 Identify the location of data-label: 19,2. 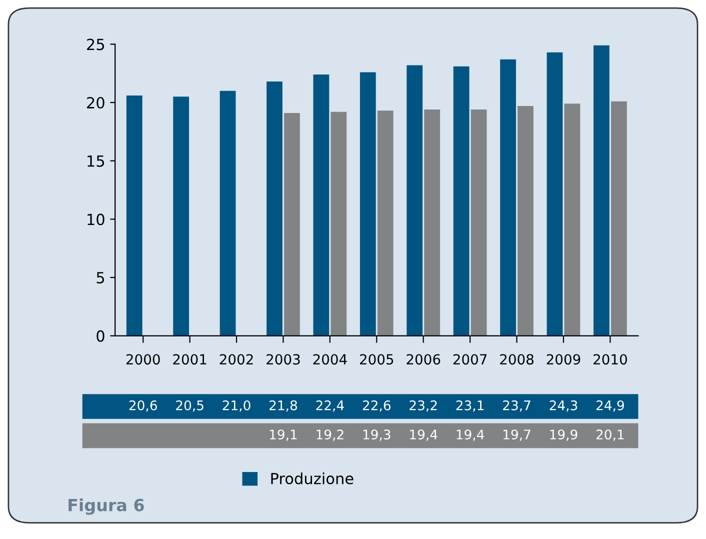
(330, 435).